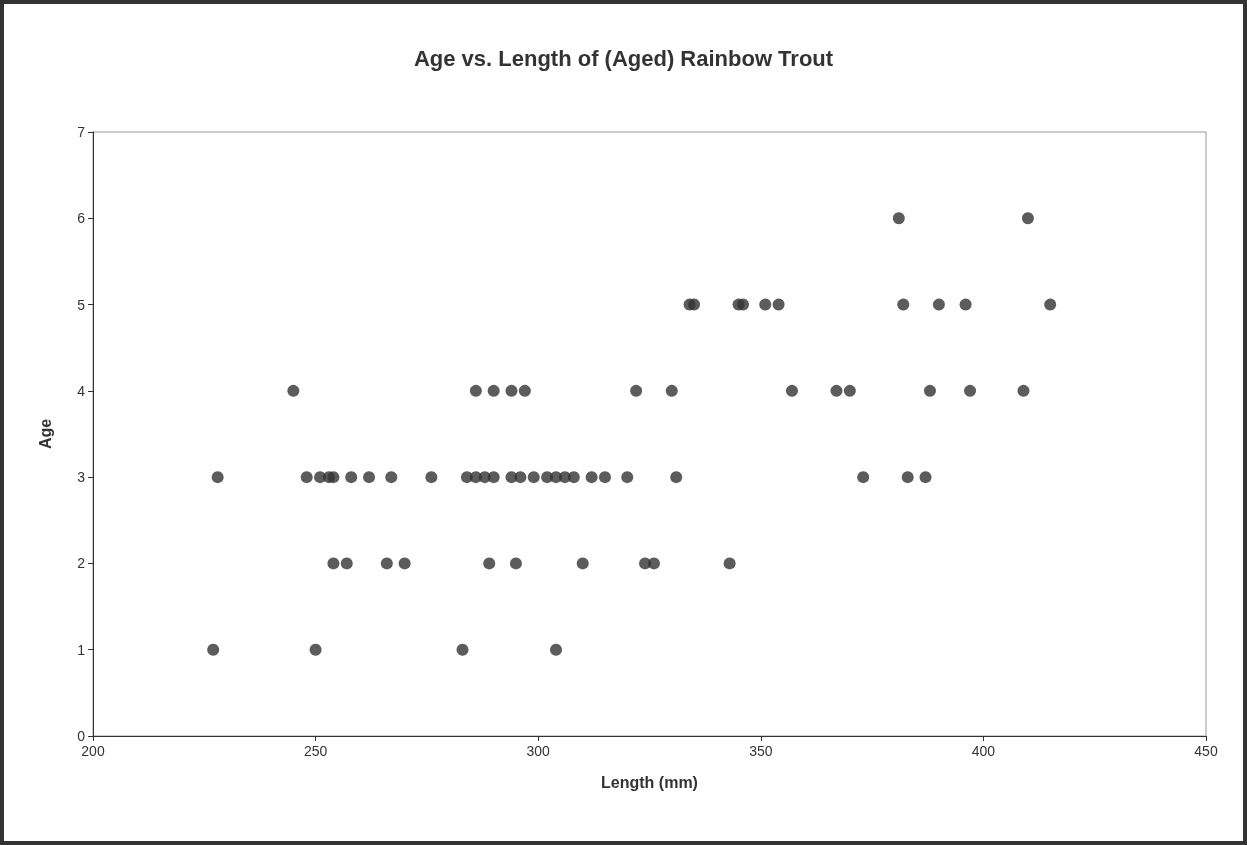 This screenshot has height=845, width=1247. Describe the element at coordinates (761, 751) in the screenshot. I see `x-tick-label: 350` at that location.